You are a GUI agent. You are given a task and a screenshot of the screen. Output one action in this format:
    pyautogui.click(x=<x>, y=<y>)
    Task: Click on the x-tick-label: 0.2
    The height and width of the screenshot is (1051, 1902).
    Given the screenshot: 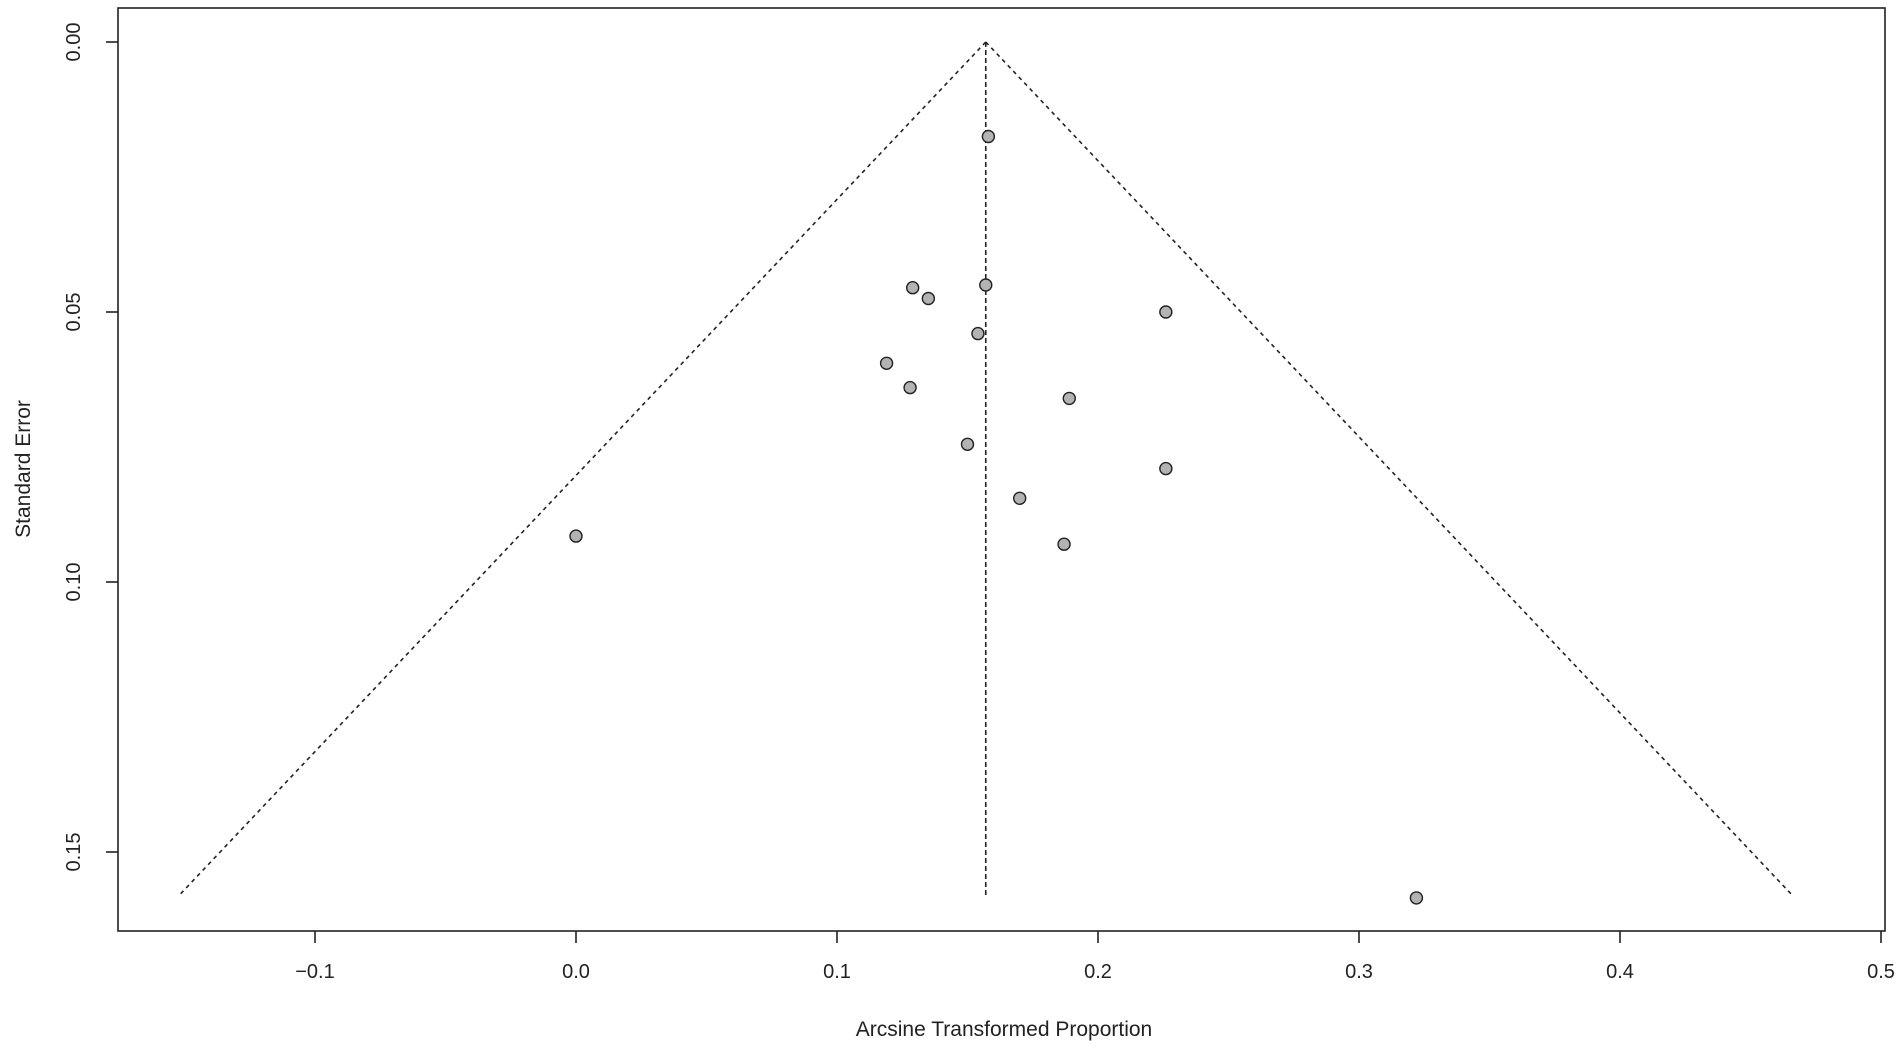 What is the action you would take?
    pyautogui.click(x=1098, y=972)
    